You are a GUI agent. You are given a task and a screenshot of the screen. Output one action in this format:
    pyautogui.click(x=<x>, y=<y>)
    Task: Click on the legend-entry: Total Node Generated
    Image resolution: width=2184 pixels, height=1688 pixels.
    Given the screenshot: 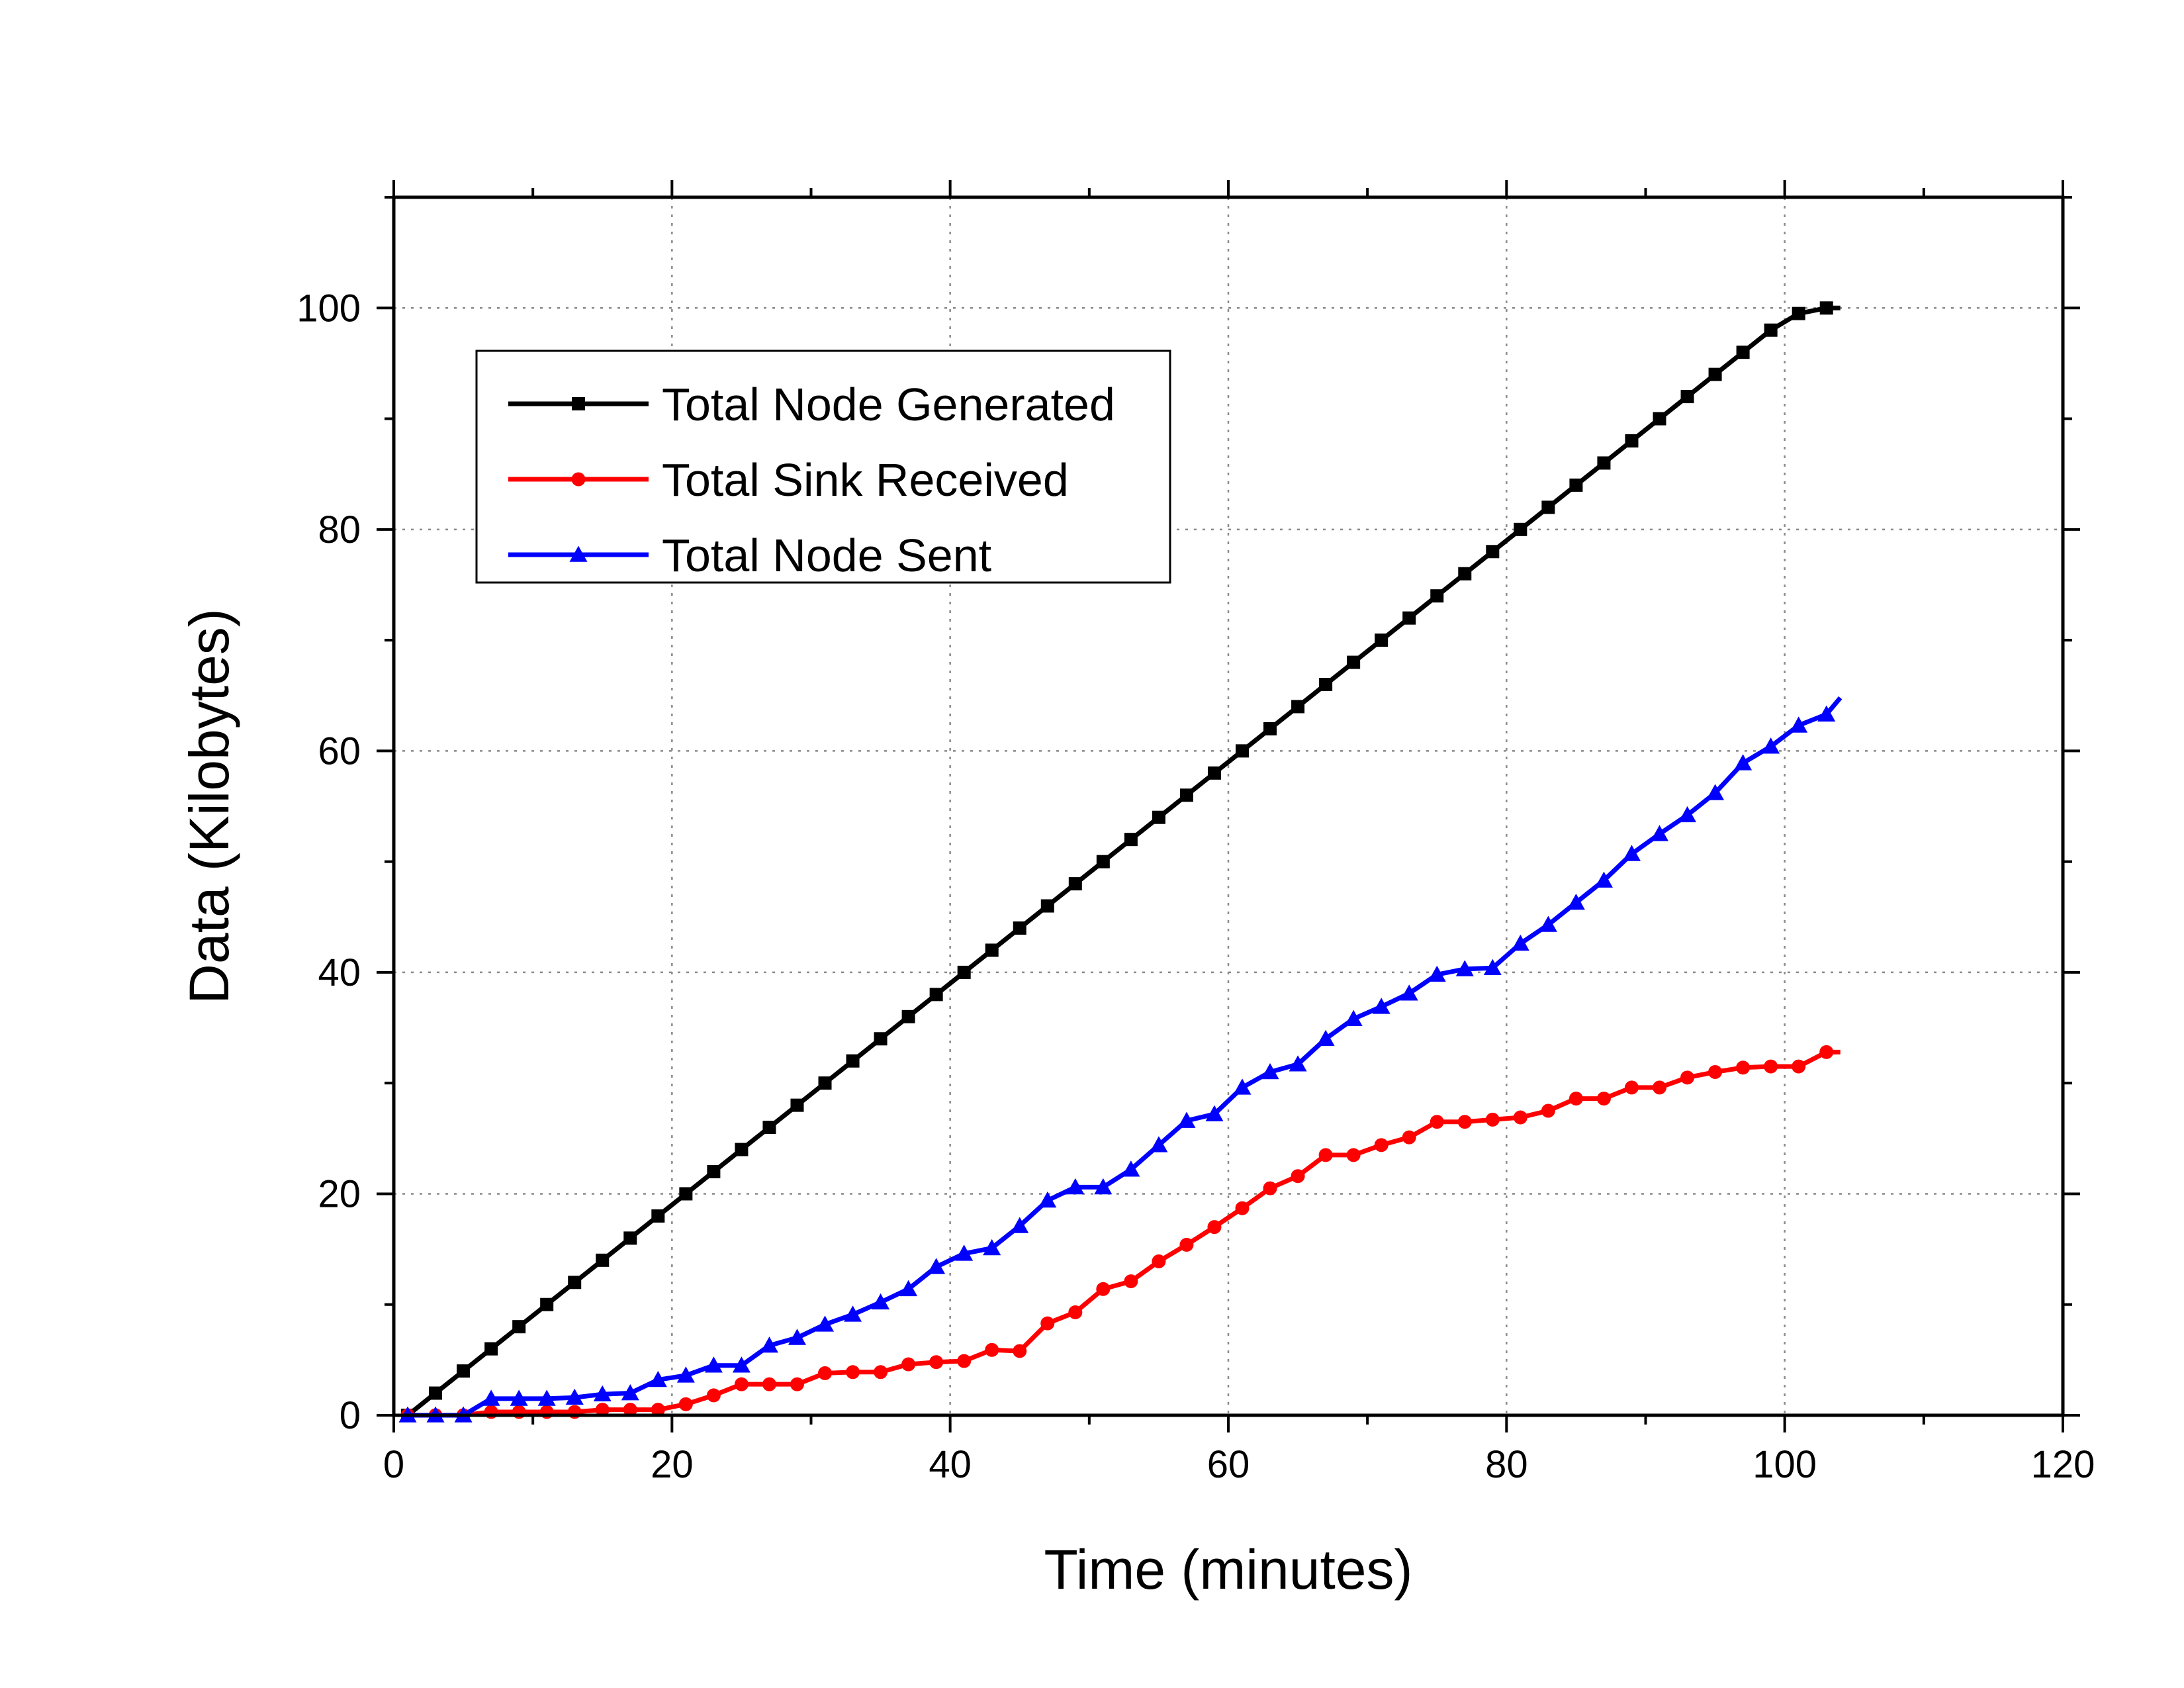 What is the action you would take?
    pyautogui.click(x=812, y=405)
    